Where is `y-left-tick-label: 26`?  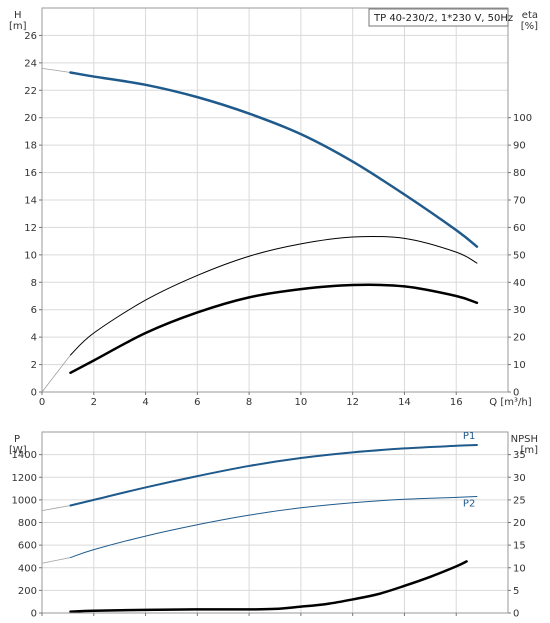 y-left-tick-label: 26 is located at coordinates (30, 36).